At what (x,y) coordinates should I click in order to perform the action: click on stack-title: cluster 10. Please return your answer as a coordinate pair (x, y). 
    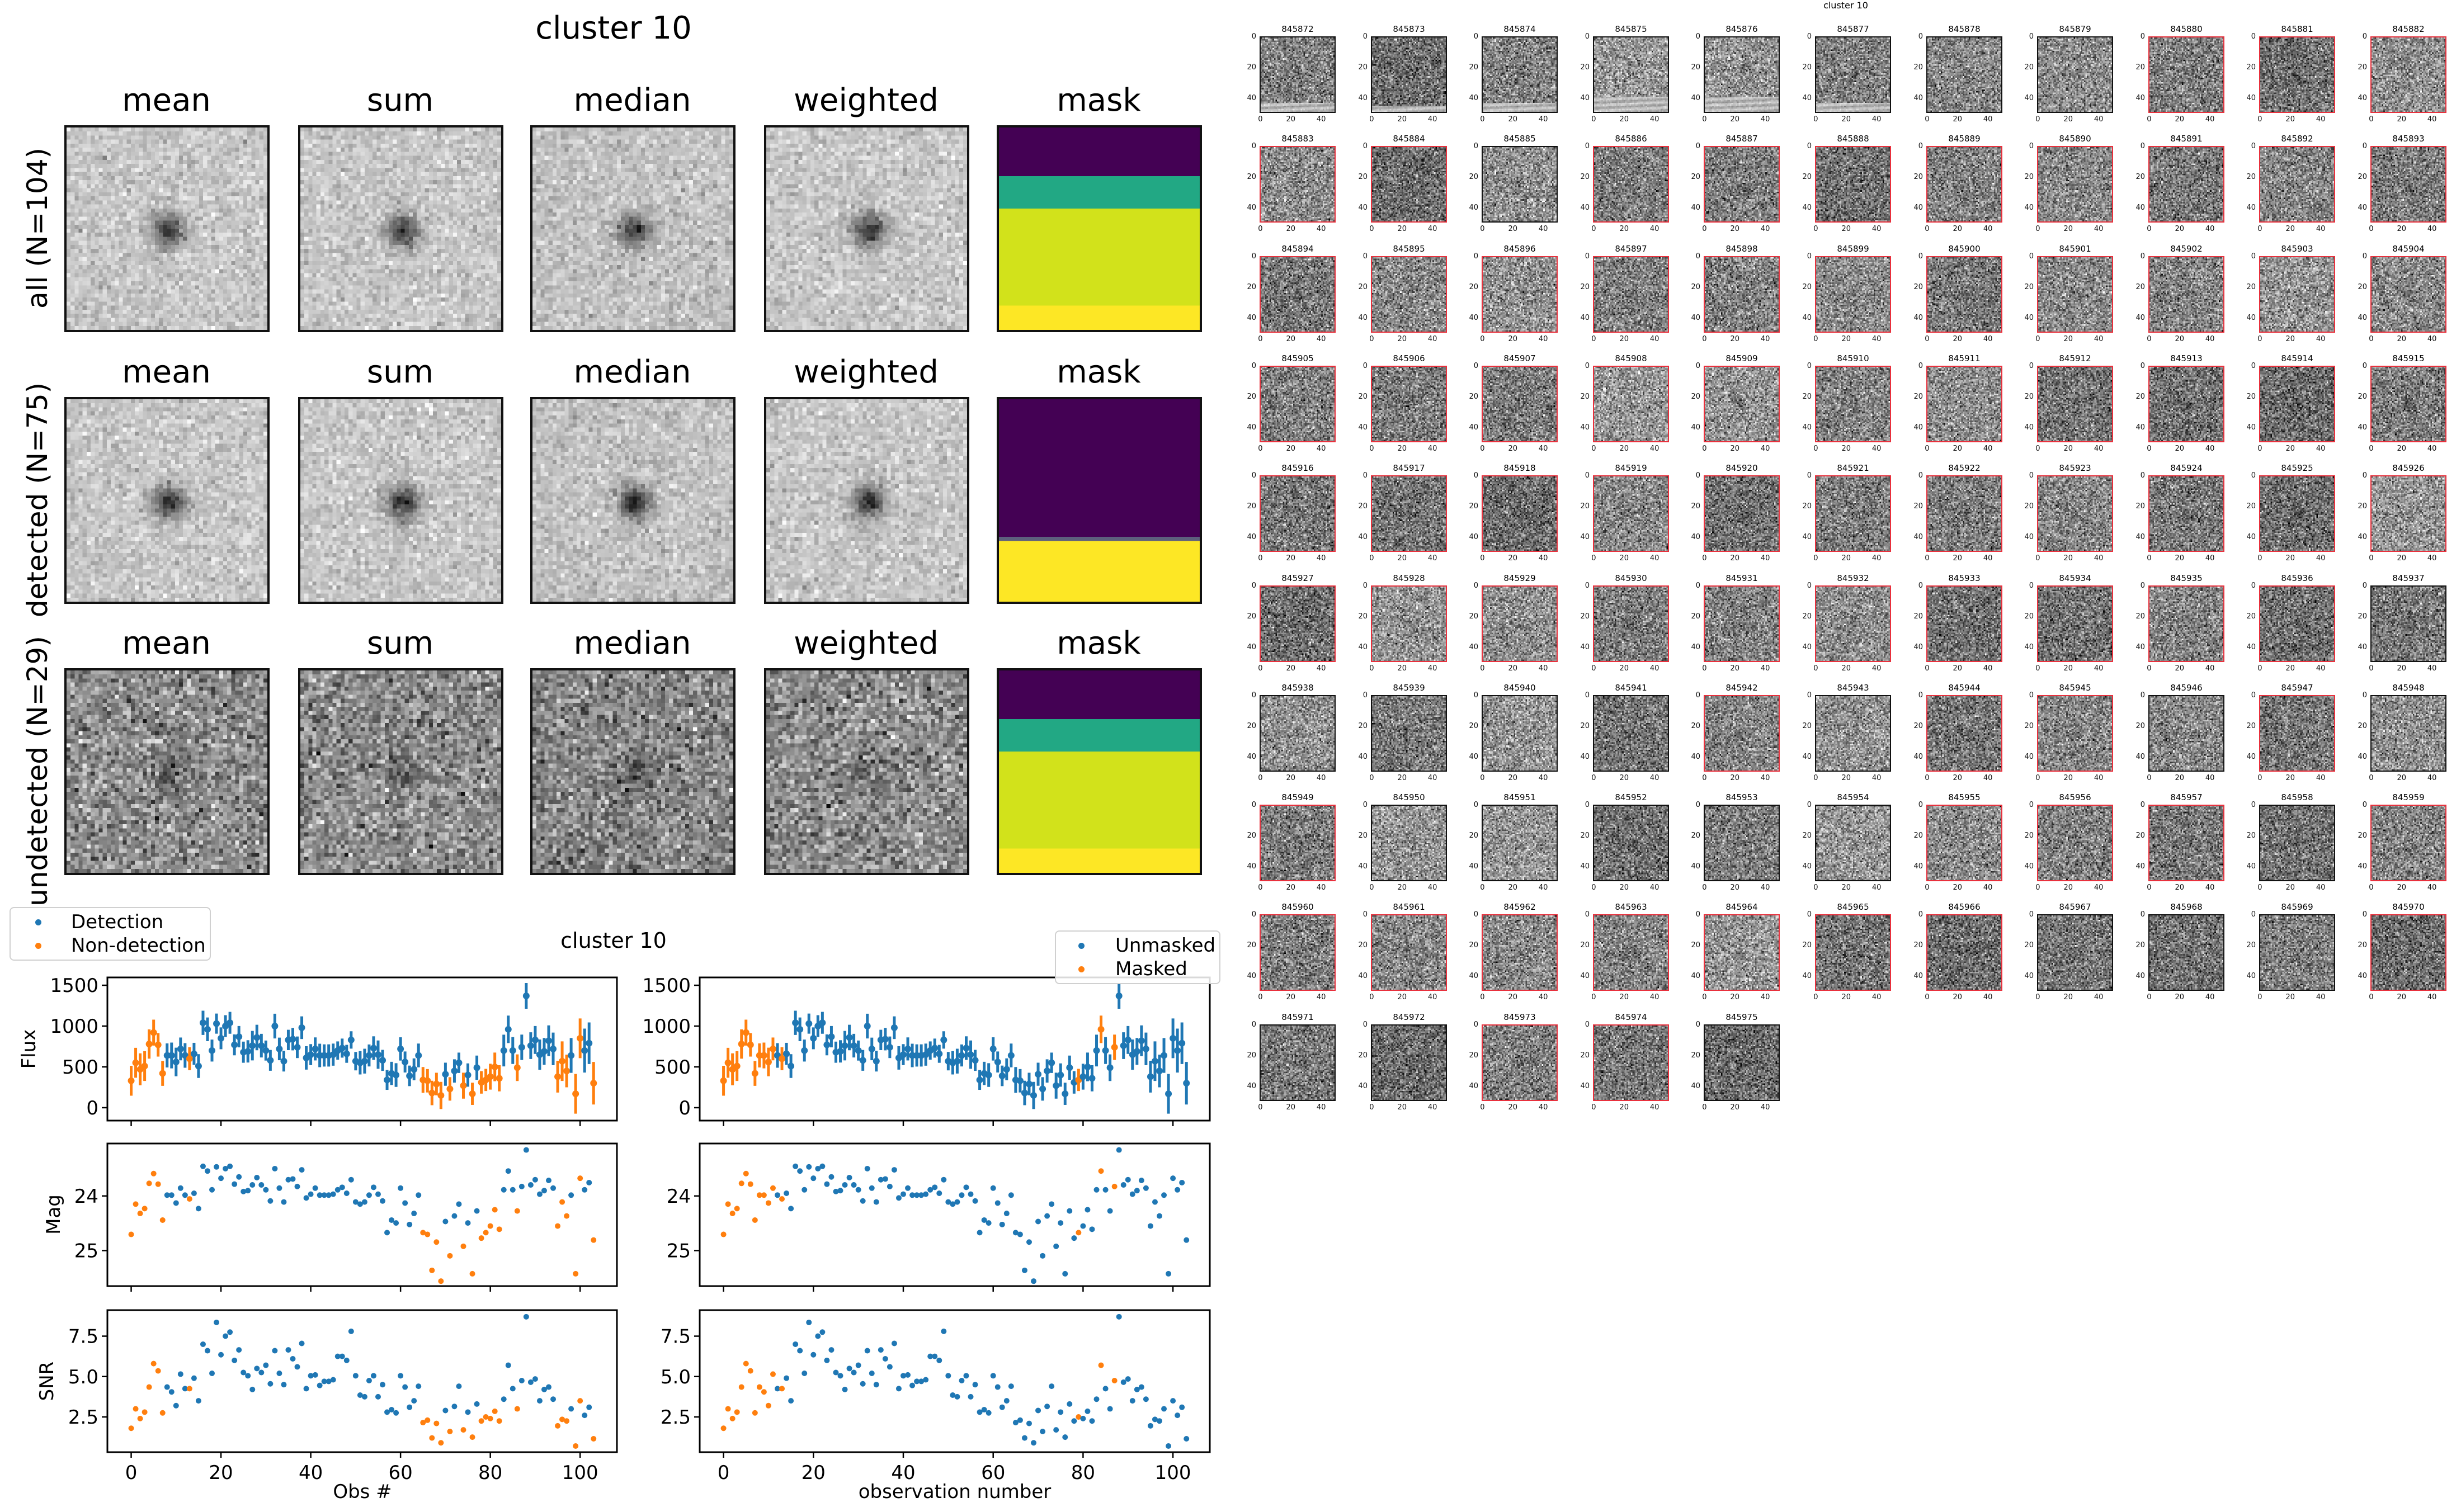
    Looking at the image, I should click on (613, 28).